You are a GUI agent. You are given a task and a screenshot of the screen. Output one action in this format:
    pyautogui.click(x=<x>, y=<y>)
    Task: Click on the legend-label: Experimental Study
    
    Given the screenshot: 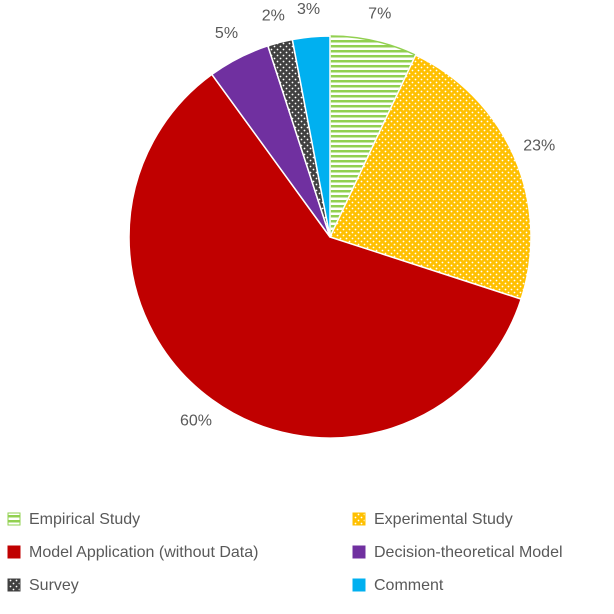 What is the action you would take?
    pyautogui.click(x=443, y=519)
    